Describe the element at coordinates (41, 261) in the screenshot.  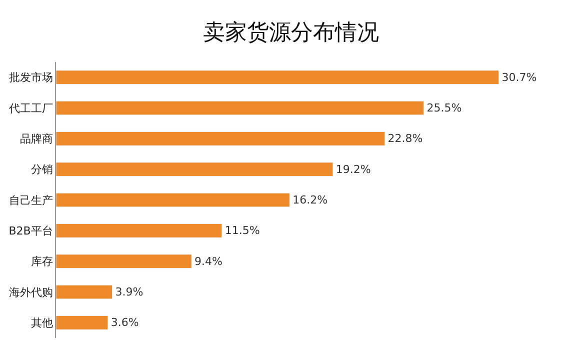
I see `y-tick-label: 库存` at that location.